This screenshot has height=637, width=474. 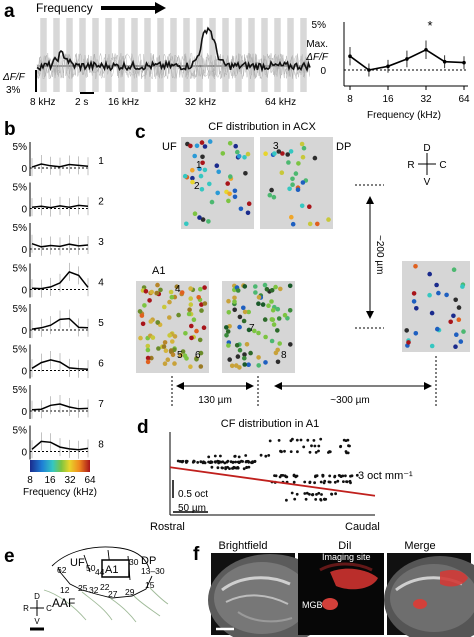 What do you see at coordinates (193, 494) in the screenshot?
I see `d-oct-label: 0.5 oct` at bounding box center [193, 494].